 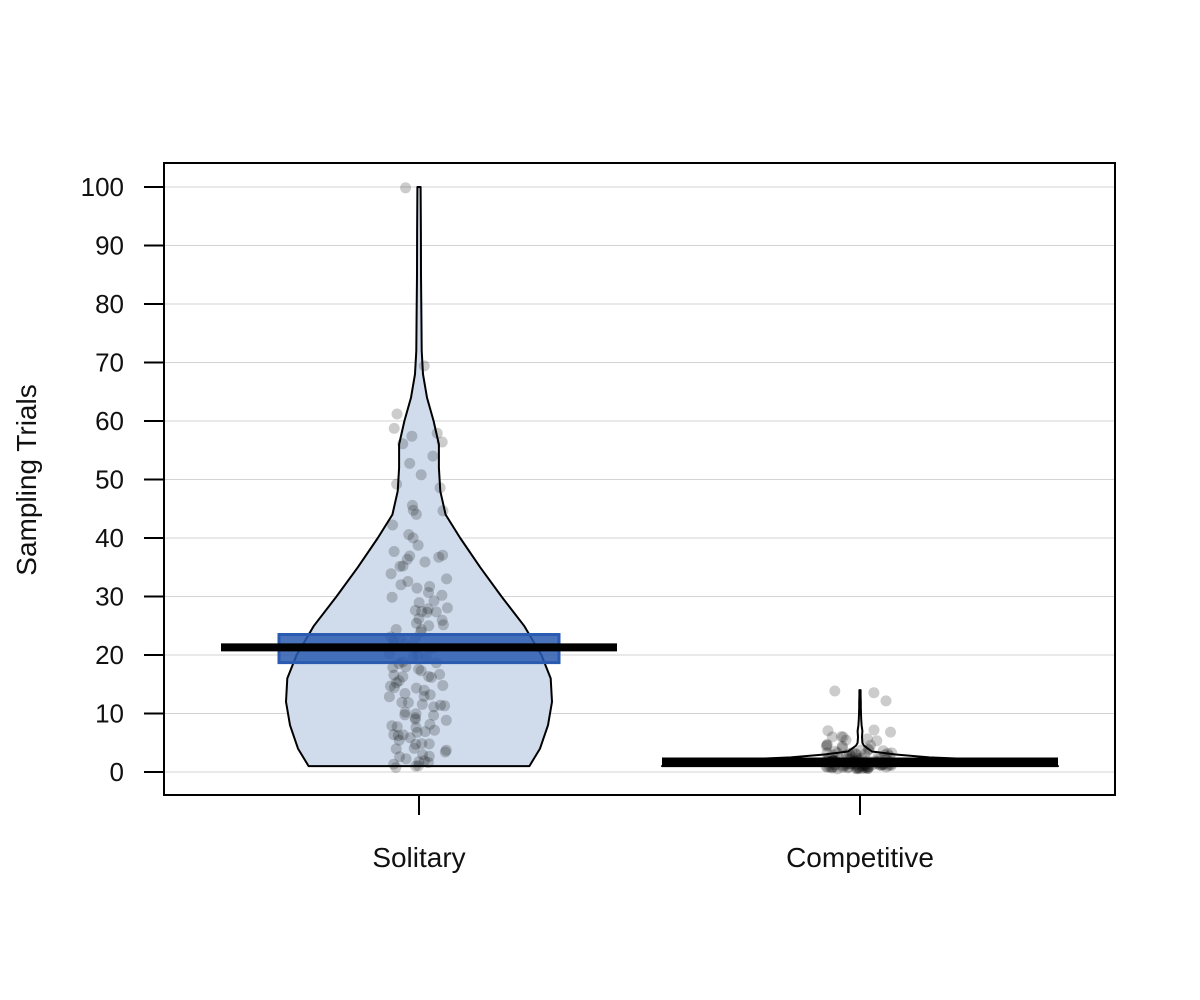 What do you see at coordinates (26, 479) in the screenshot?
I see `y-axis-title: Sampling Trials` at bounding box center [26, 479].